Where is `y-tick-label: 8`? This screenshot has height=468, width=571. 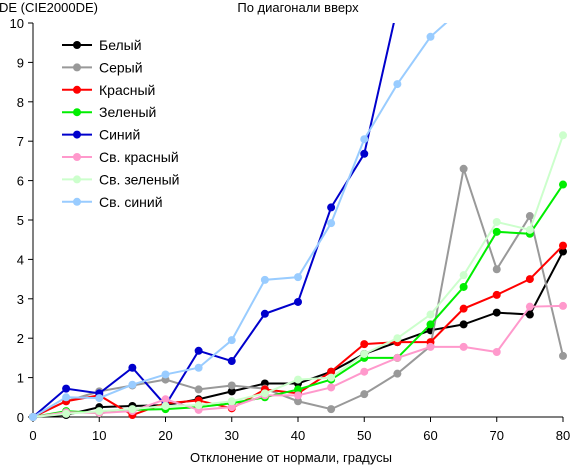
y-tick-label: 8 is located at coordinates (20, 102).